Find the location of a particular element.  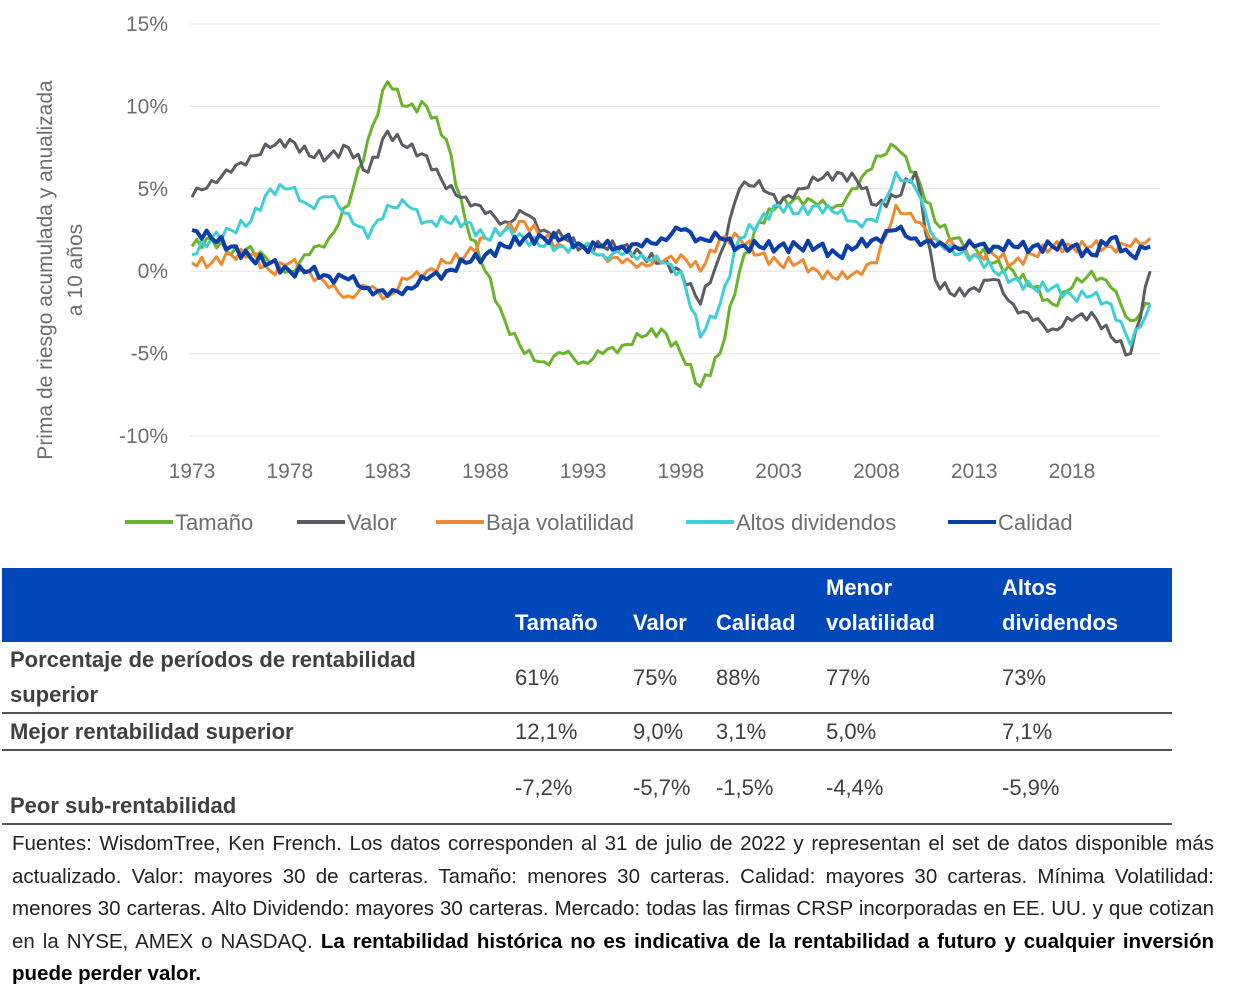

header-tamano: Tamaño is located at coordinates (566, 605).